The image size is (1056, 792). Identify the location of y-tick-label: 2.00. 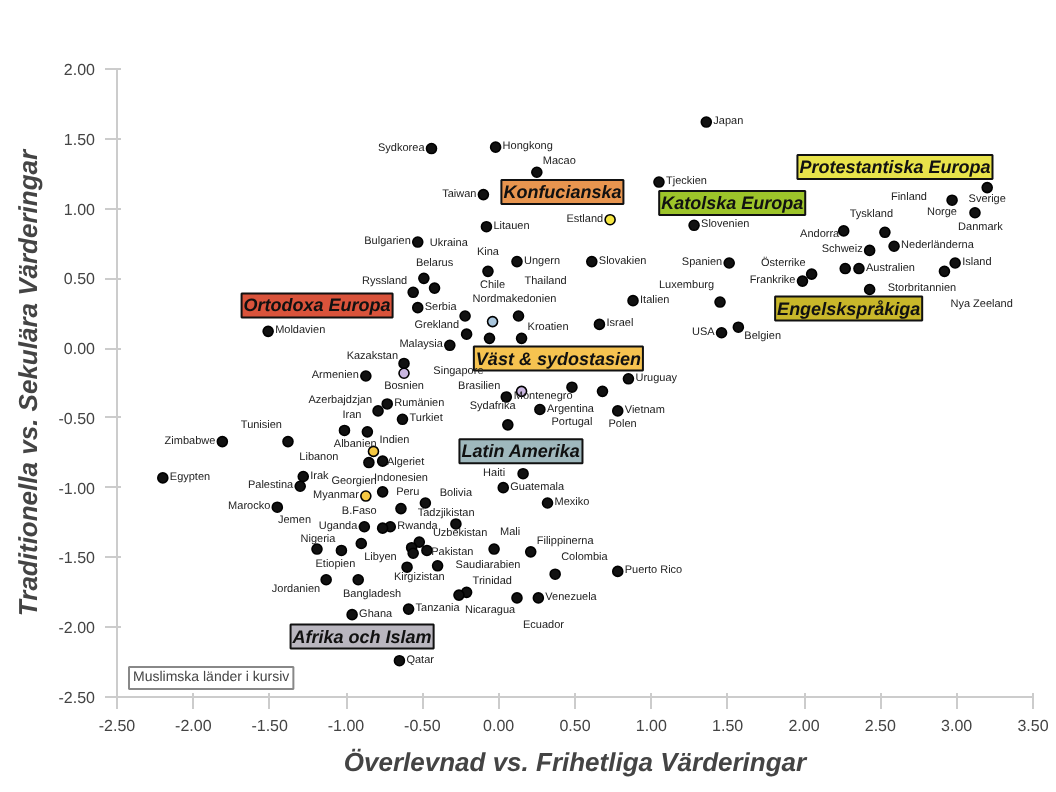
(80, 70).